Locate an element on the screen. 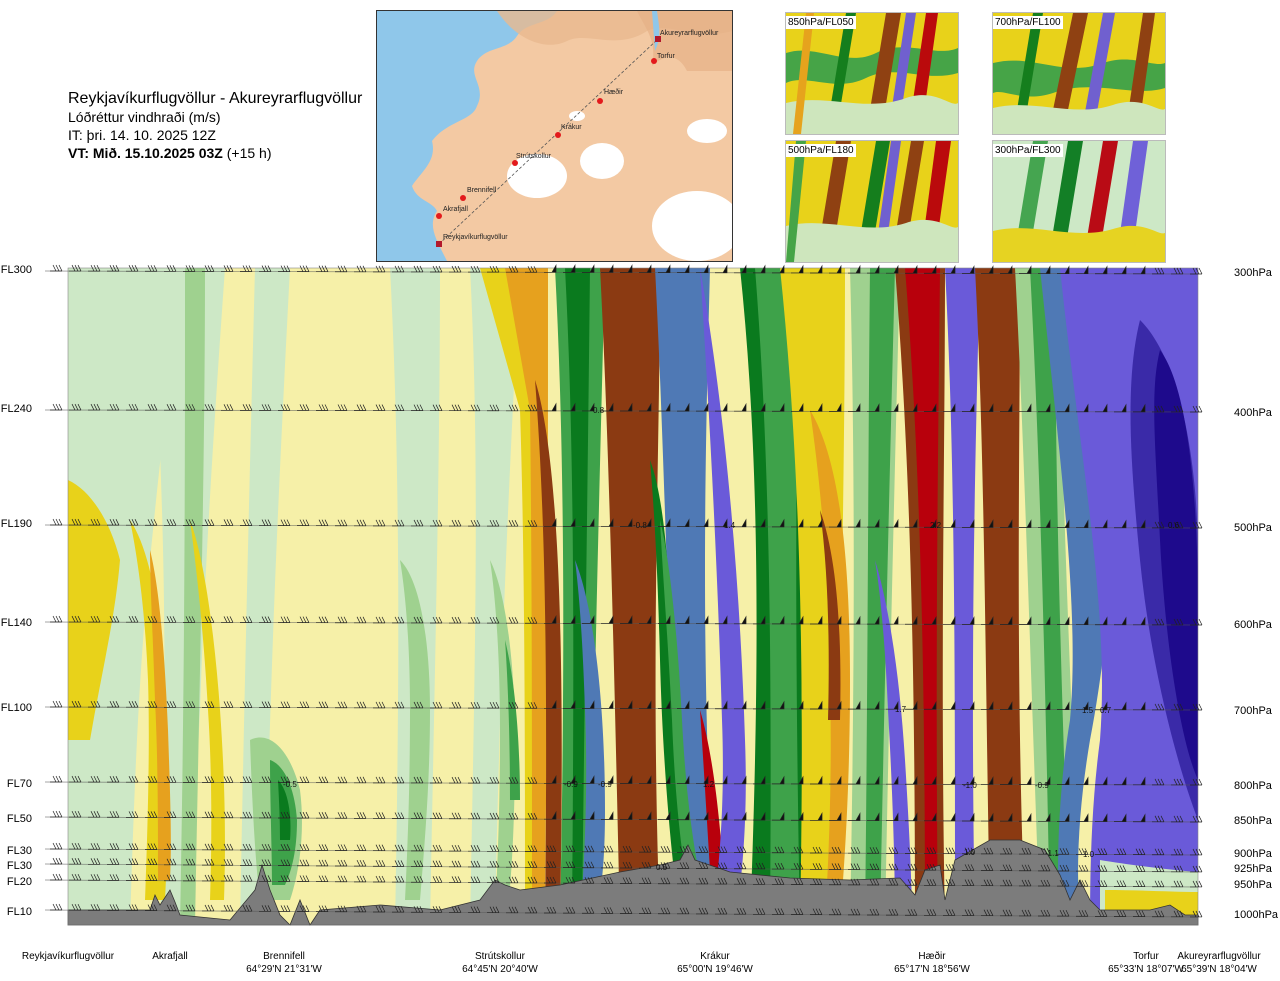  location-name: Hæðir is located at coordinates (932, 956).